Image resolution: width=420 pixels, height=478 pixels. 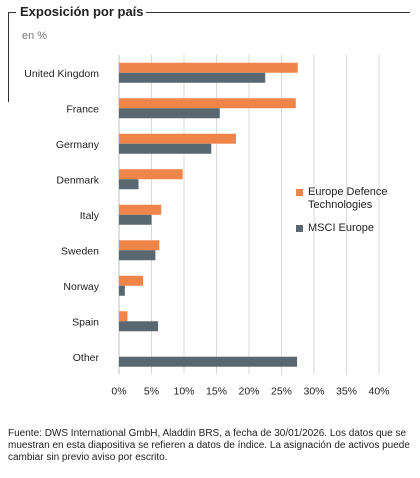 I want to click on category-label: Sweden, so click(x=80, y=251).